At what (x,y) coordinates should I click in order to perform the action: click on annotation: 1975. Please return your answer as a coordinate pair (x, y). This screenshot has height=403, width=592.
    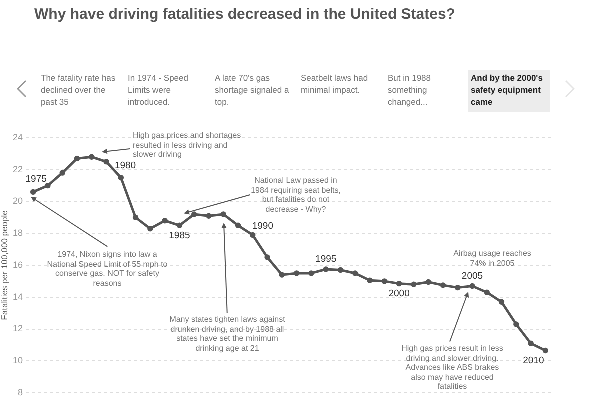
    Looking at the image, I should click on (36, 179).